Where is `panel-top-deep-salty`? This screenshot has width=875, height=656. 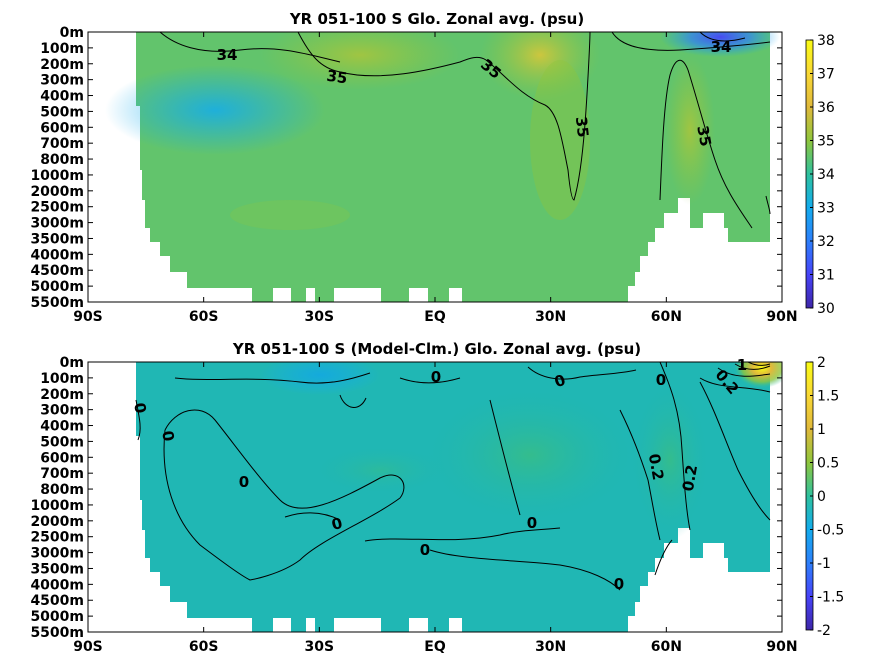 panel-top-deep-salty is located at coordinates (290, 215).